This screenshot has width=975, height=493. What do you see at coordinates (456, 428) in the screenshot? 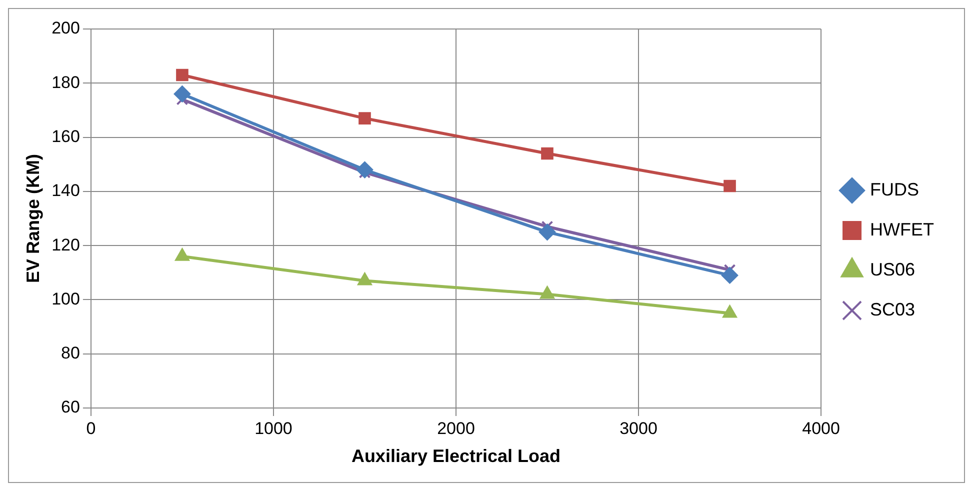
I see `x-tick-label: 2000` at bounding box center [456, 428].